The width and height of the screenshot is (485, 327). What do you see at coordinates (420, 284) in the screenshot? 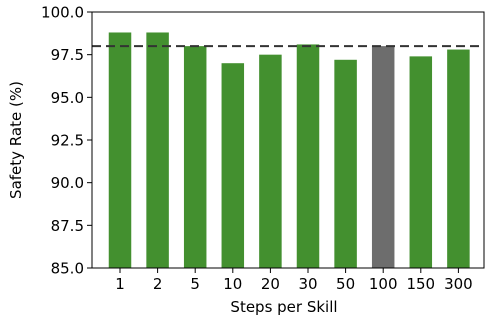
I see `x-tick-label: 150` at bounding box center [420, 284].